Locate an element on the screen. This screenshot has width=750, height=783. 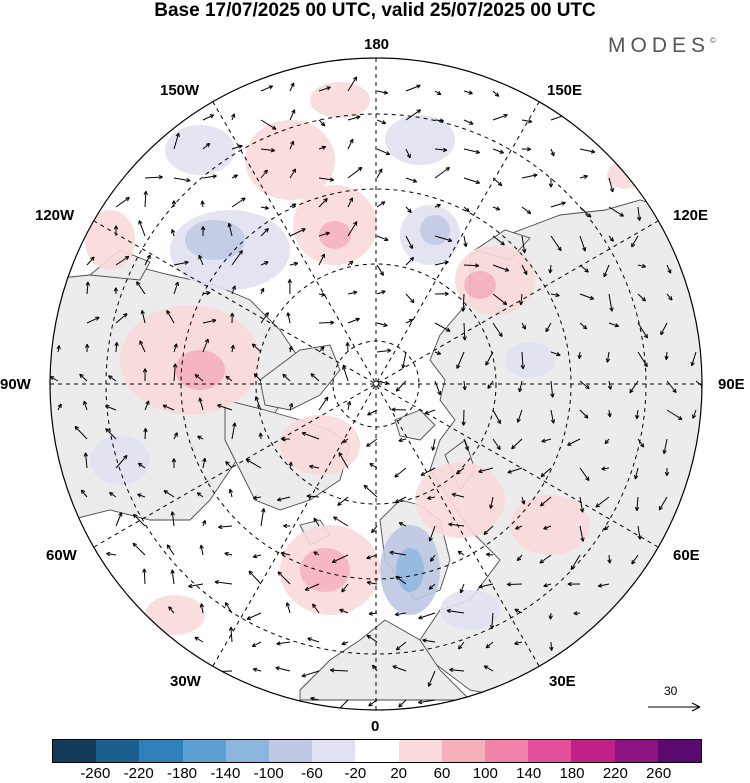
colorbar-tick-label: 260 is located at coordinates (659, 773).